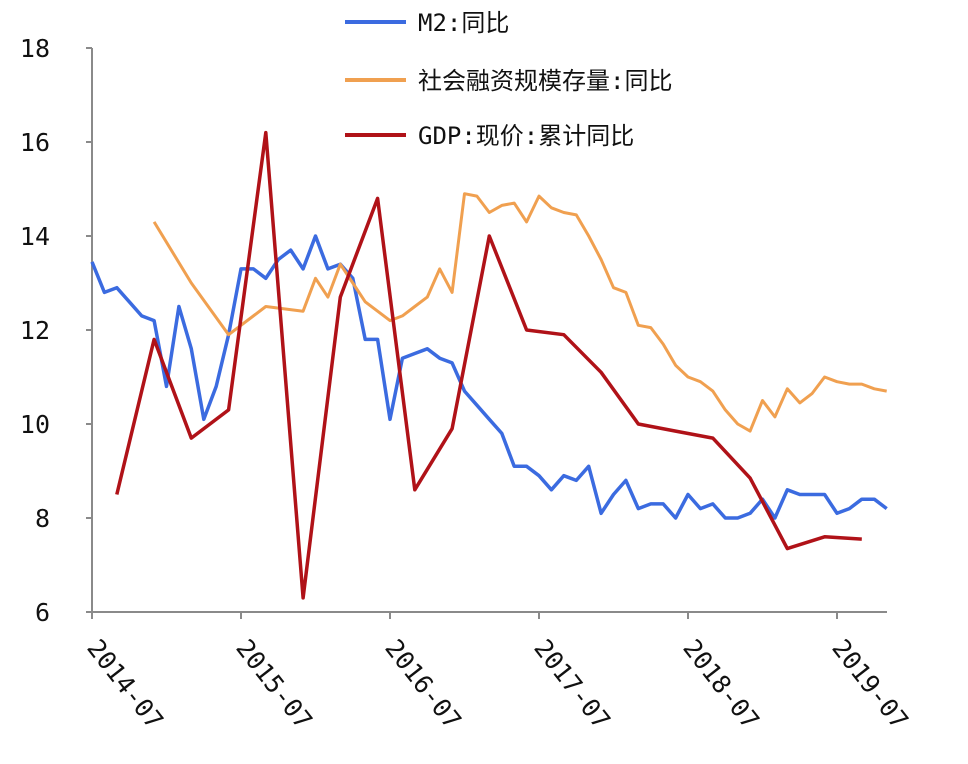  Describe the element at coordinates (35, 48) in the screenshot. I see `y-tick-label: 18` at that location.